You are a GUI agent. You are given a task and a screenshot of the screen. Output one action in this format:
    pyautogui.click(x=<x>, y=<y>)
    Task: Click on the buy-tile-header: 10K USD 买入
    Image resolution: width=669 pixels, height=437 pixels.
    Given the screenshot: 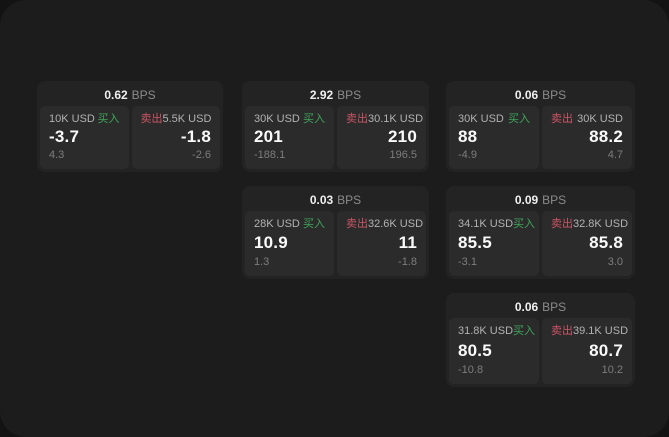 What is the action you would take?
    pyautogui.click(x=84, y=119)
    